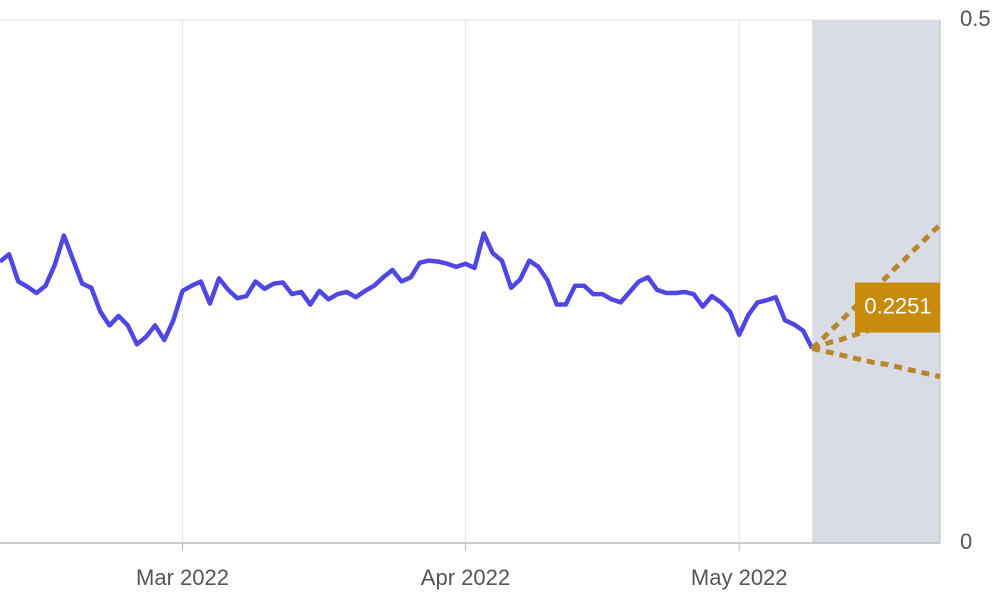  What do you see at coordinates (739, 577) in the screenshot?
I see `x-tick-label: May 2022` at bounding box center [739, 577].